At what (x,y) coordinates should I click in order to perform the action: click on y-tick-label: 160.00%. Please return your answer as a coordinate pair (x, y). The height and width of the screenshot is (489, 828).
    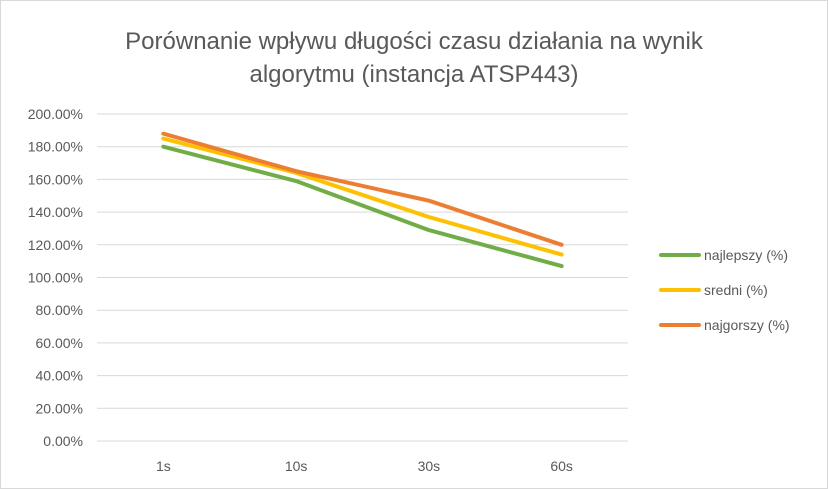
    Looking at the image, I should click on (55, 179).